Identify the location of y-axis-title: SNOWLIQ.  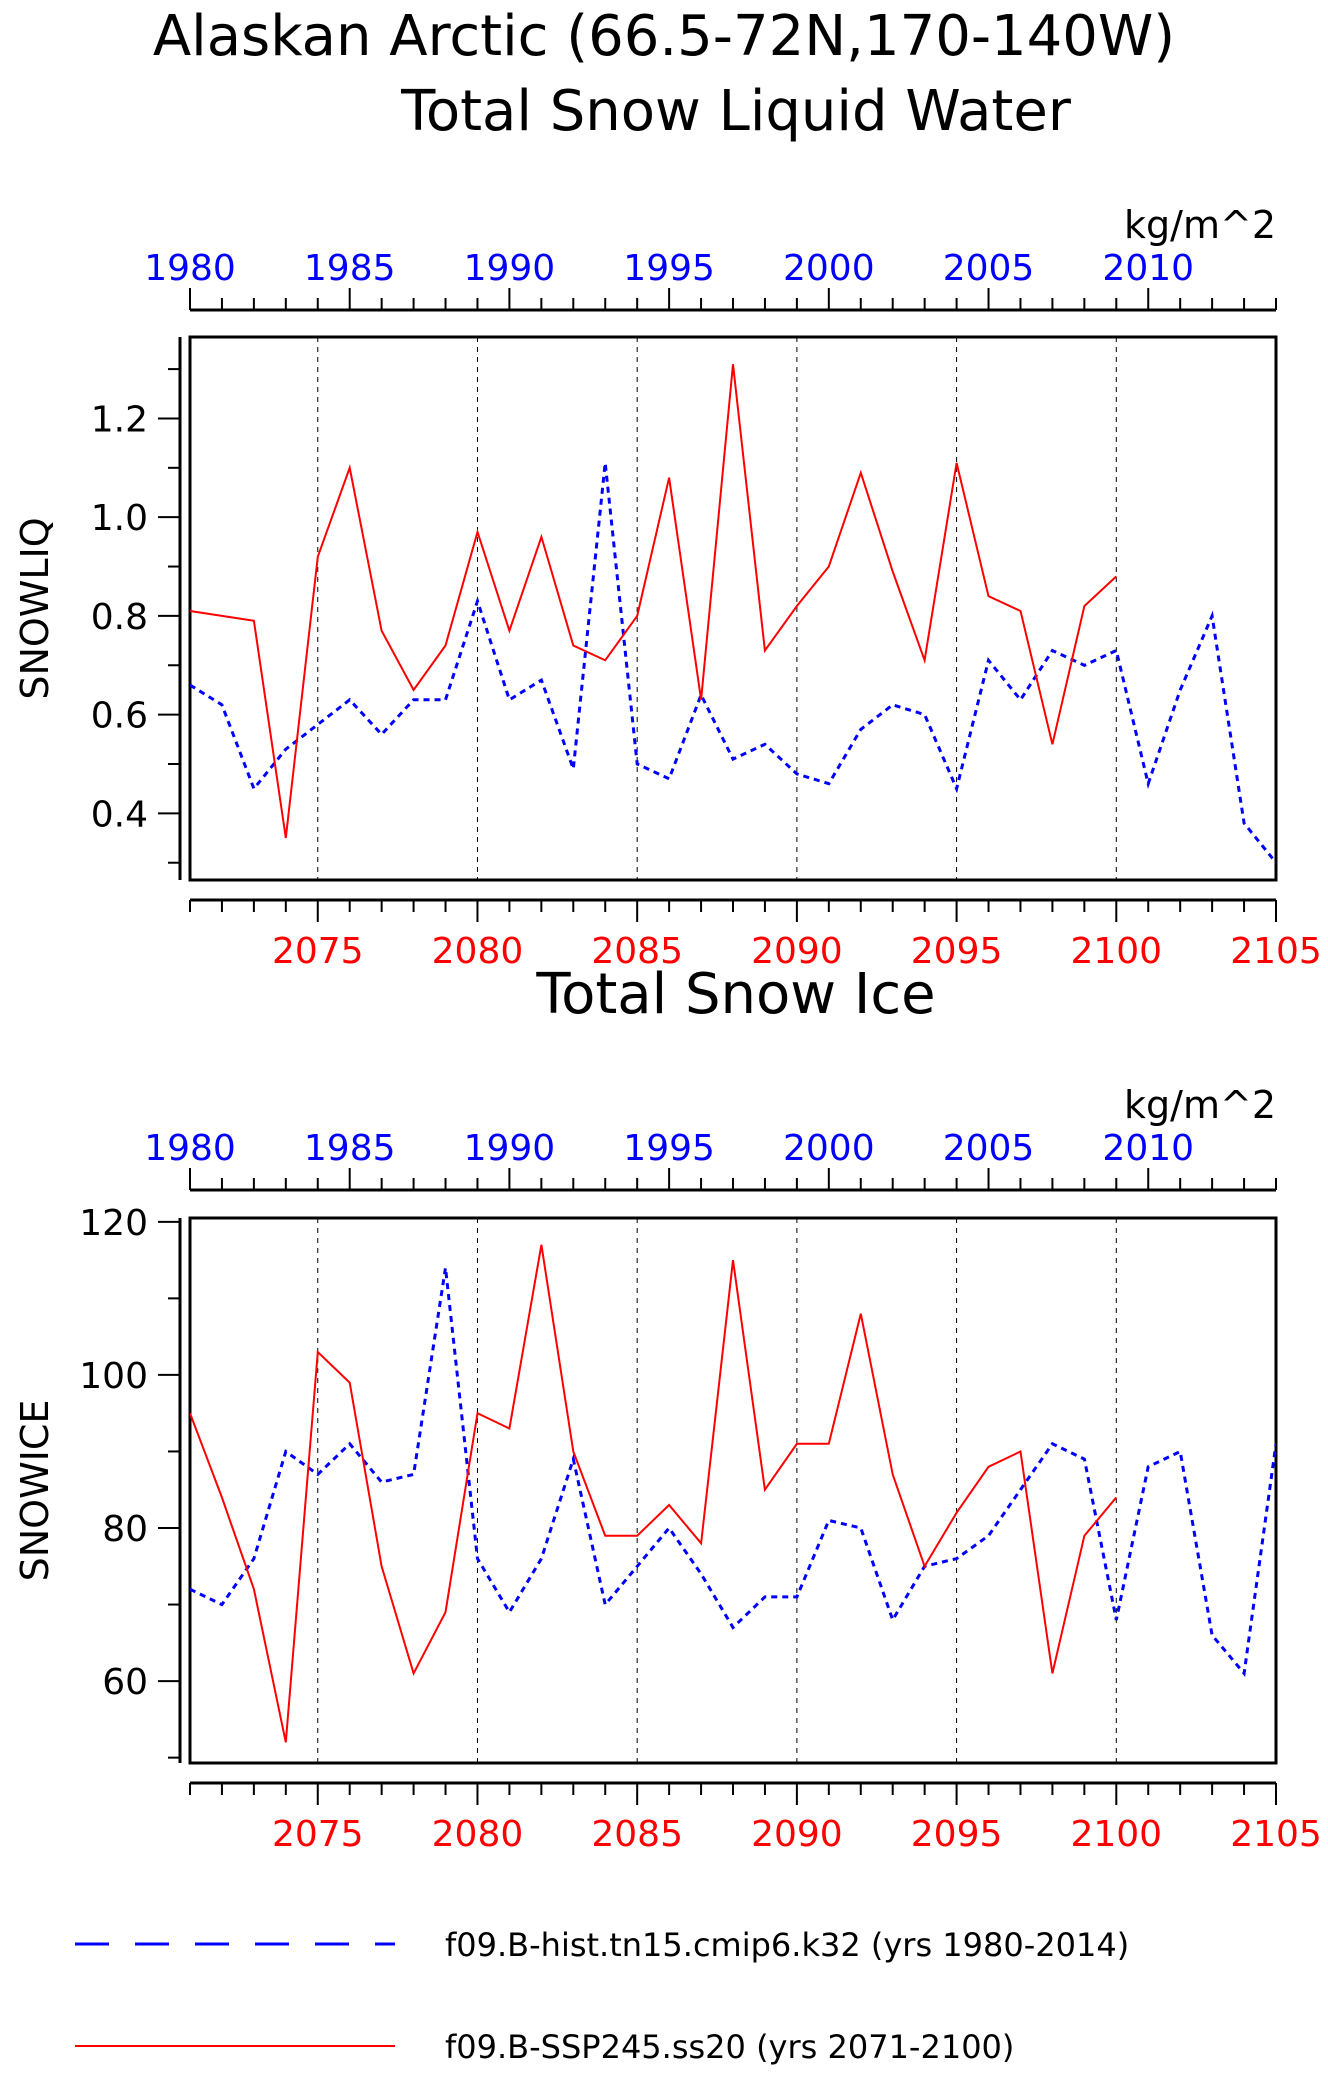
(35, 608).